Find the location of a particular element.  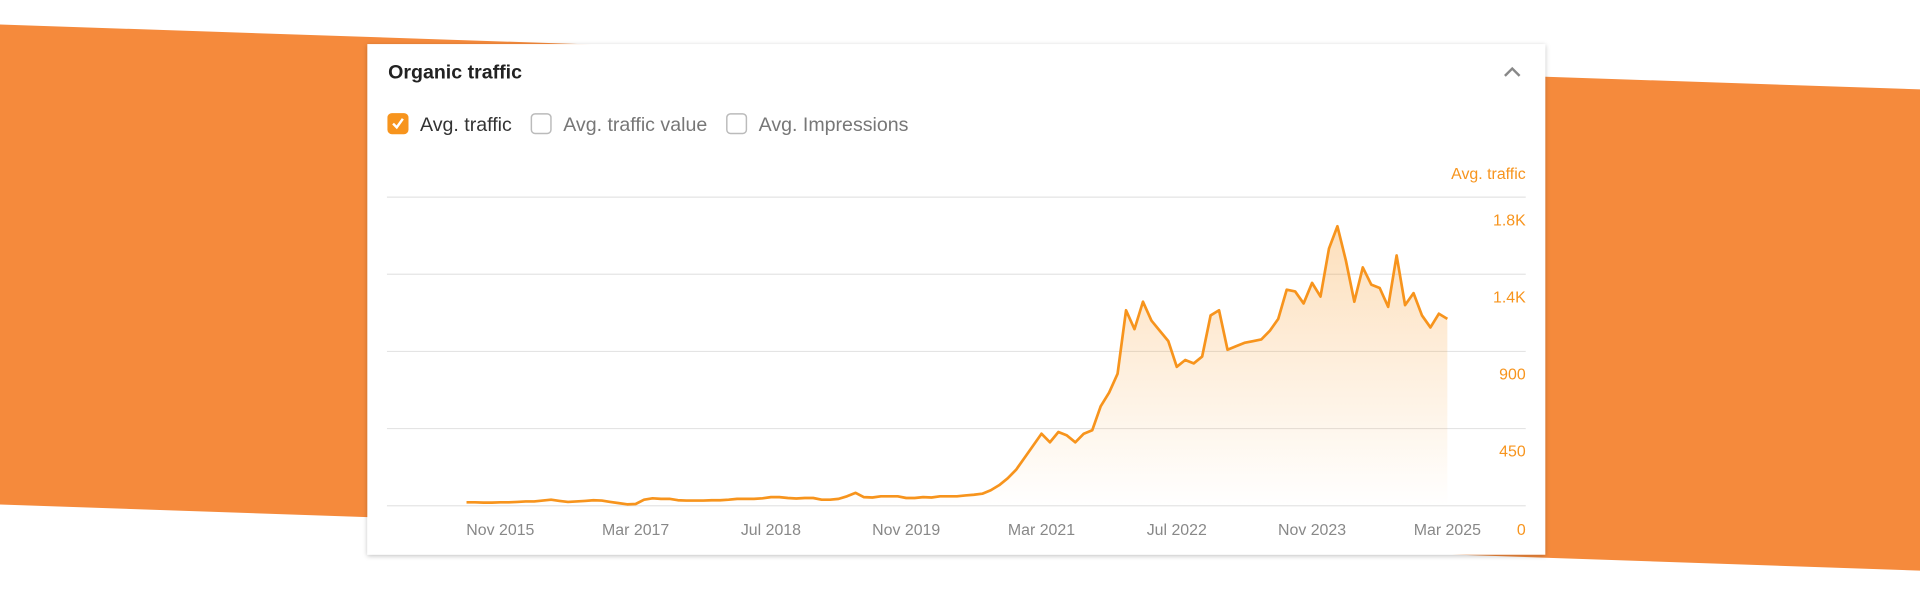

y-tick-label: 1.4K is located at coordinates (1509, 297).